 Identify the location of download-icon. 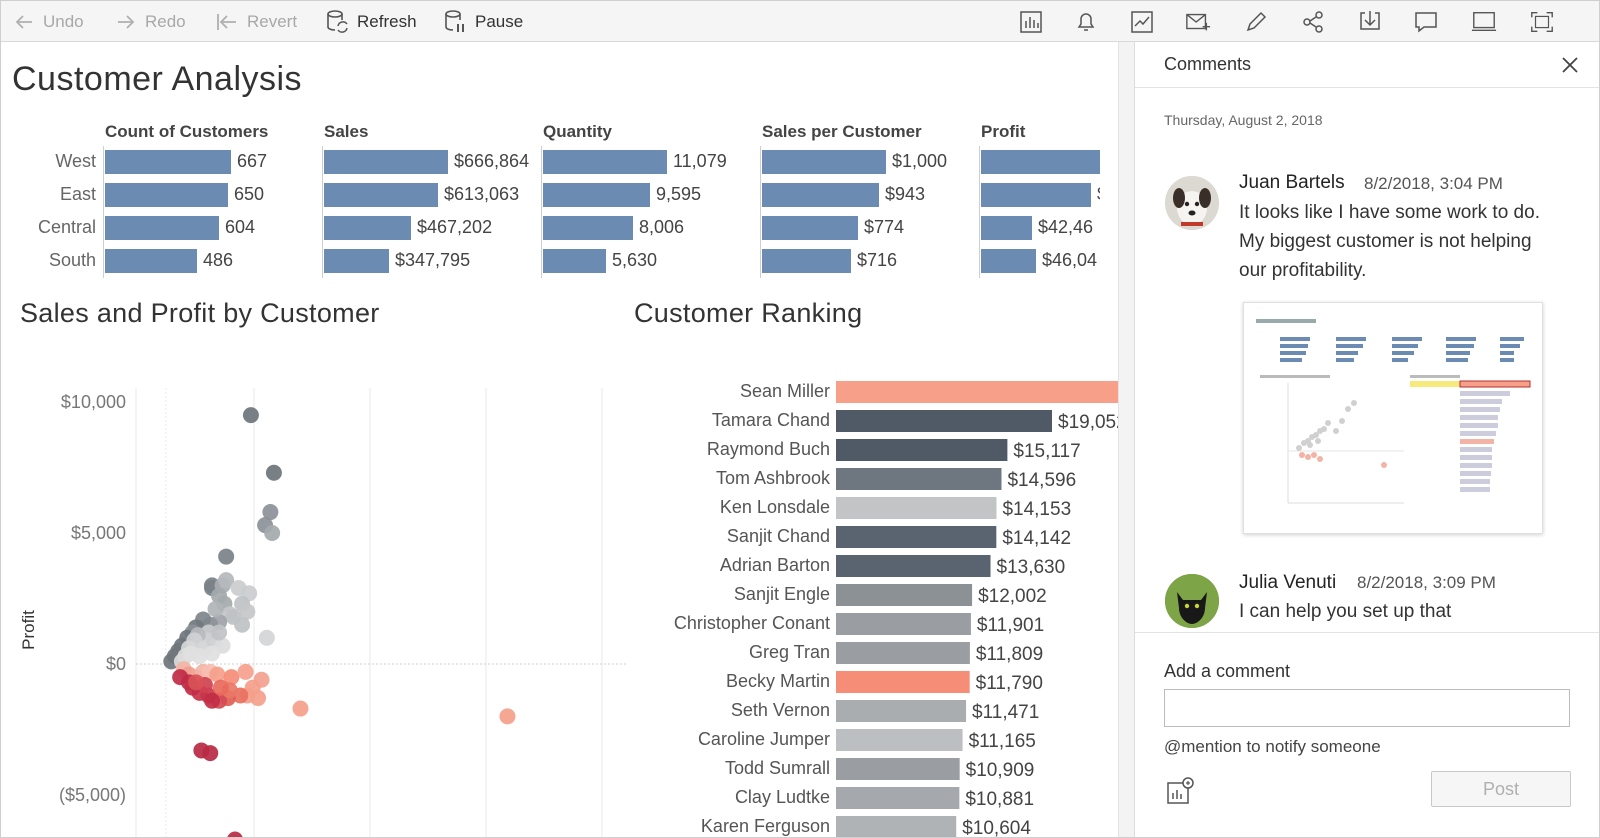
(1370, 22).